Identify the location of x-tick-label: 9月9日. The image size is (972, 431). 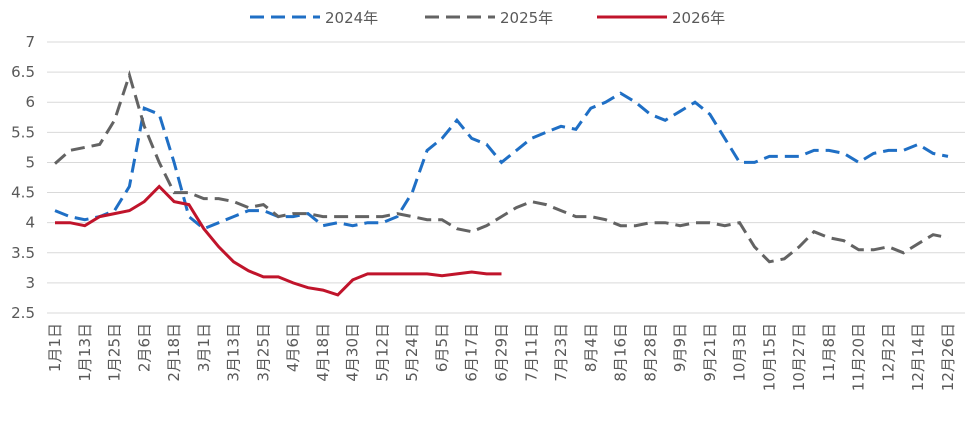
(680, 347).